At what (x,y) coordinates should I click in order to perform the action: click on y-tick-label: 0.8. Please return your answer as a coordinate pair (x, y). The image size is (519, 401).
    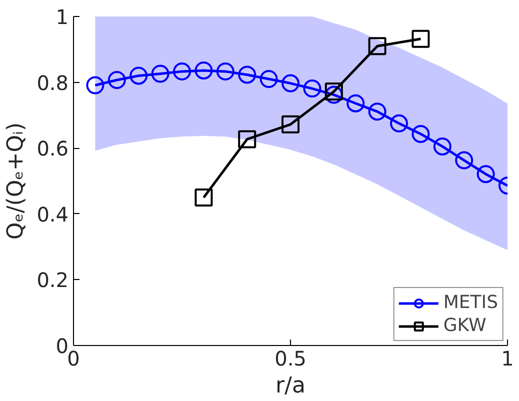
    Looking at the image, I should click on (52, 82).